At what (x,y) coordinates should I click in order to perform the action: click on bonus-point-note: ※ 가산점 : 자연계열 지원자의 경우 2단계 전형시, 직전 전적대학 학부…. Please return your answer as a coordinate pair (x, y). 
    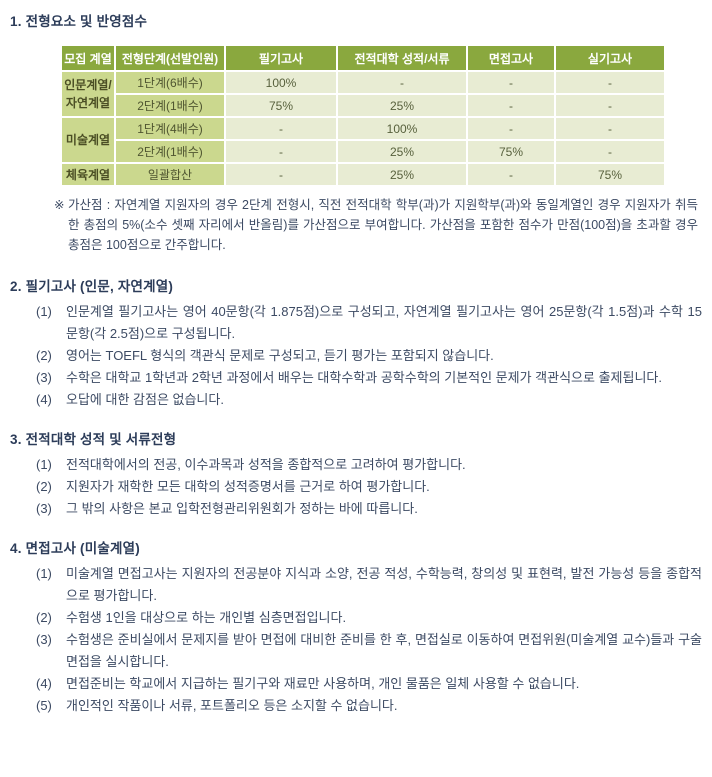
    Looking at the image, I should click on (376, 225).